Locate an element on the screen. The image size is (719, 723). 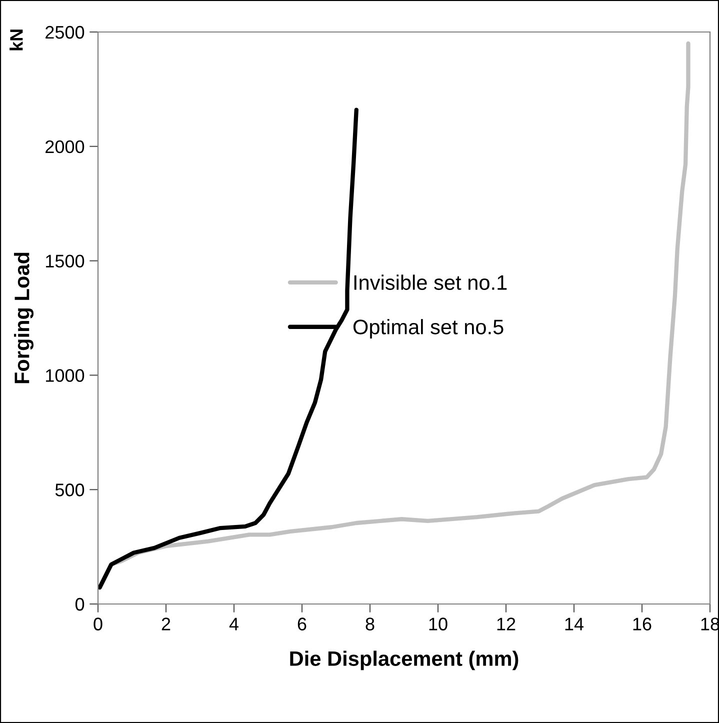
x-tick-label: 0 is located at coordinates (98, 624).